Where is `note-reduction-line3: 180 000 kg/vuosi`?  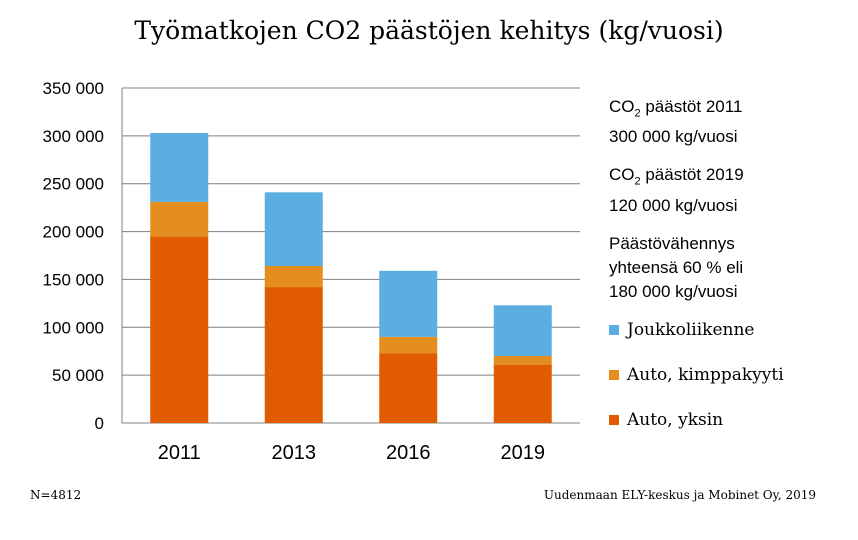 note-reduction-line3: 180 000 kg/vuosi is located at coordinates (673, 291).